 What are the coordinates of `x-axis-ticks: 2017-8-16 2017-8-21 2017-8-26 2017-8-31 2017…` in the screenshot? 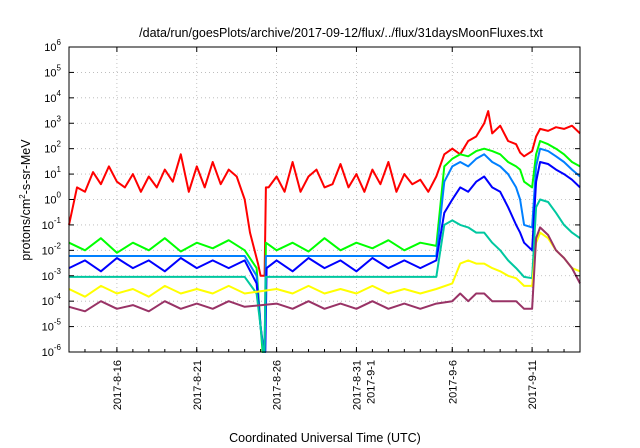 It's located at (325, 385).